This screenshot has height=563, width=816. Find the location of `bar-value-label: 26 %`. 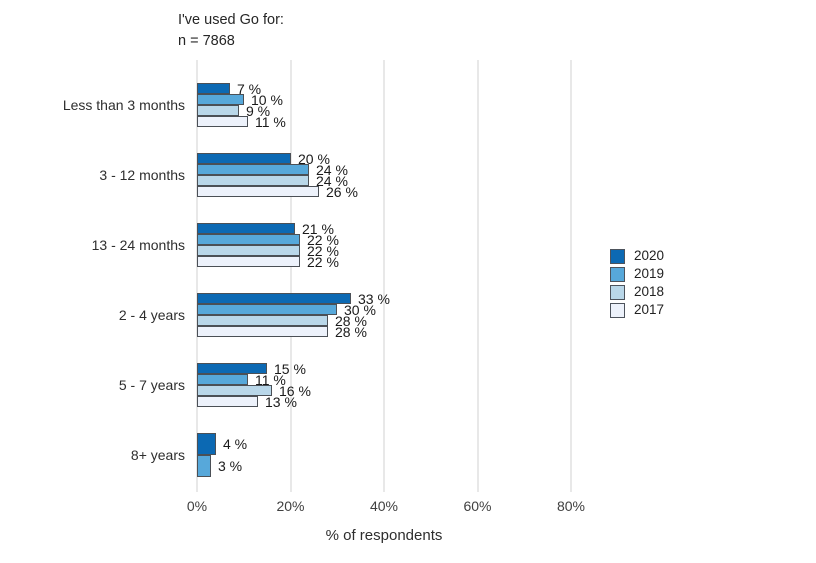

bar-value-label: 26 % is located at coordinates (342, 191).